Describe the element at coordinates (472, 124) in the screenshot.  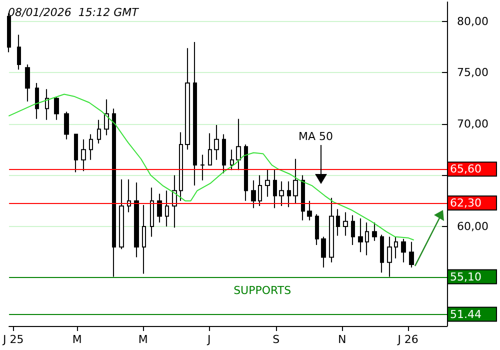
I see `y-tick-label: 70,00` at that location.